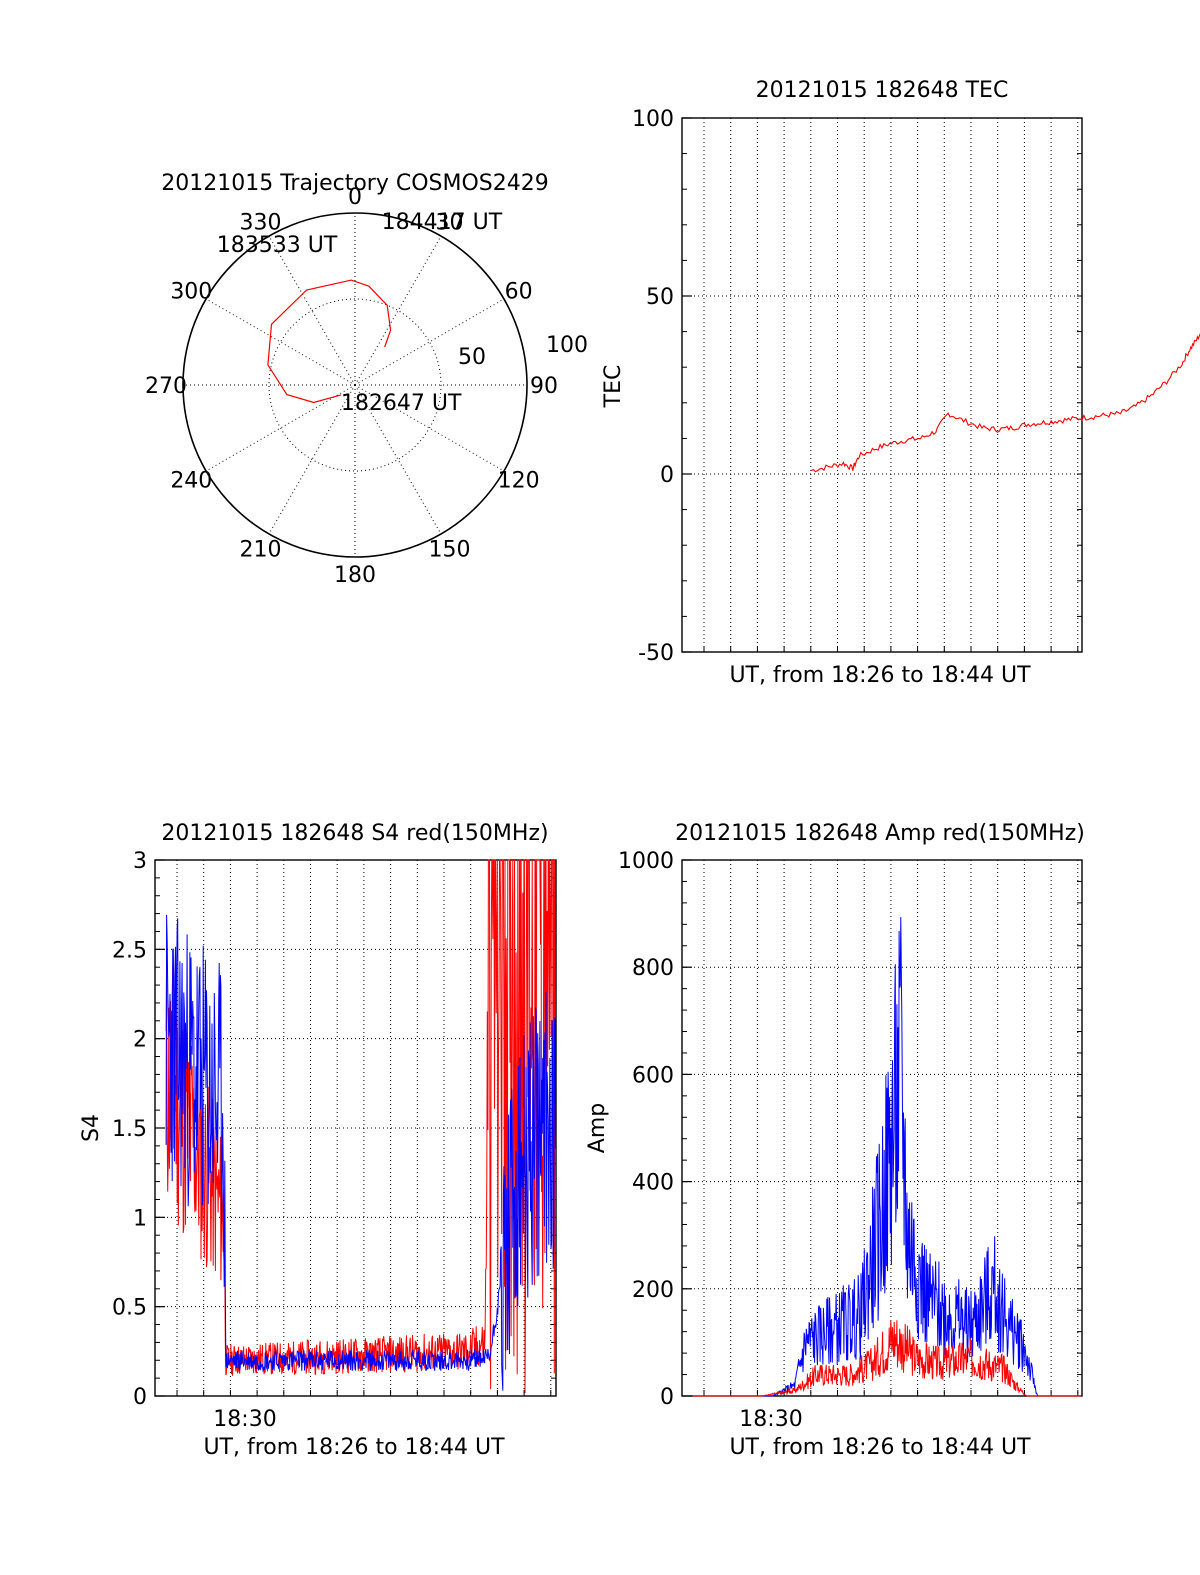 This screenshot has height=1575, width=1200. Describe the element at coordinates (887, 1157) in the screenshot. I see `amp-blue-line` at that location.